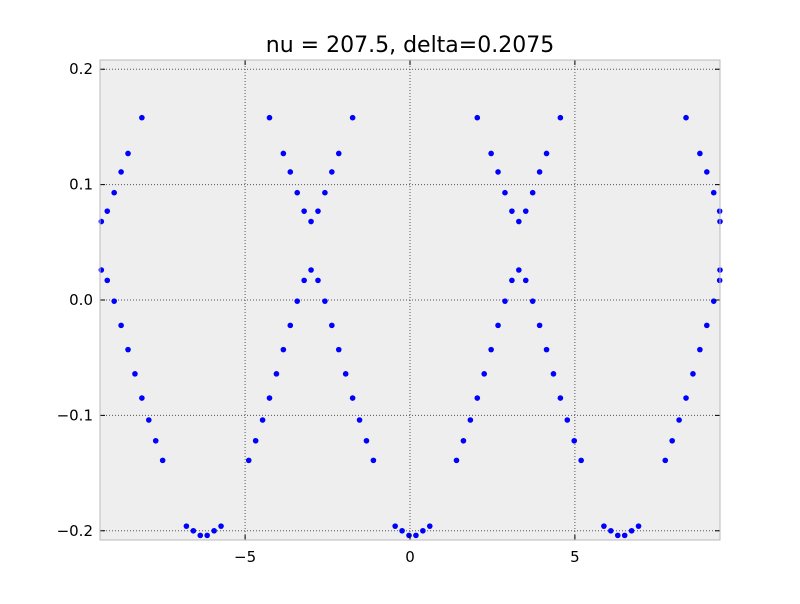 Image resolution: width=800 pixels, height=604 pixels. Describe the element at coordinates (81, 69) in the screenshot. I see `y-tick-label: 0.2` at that location.